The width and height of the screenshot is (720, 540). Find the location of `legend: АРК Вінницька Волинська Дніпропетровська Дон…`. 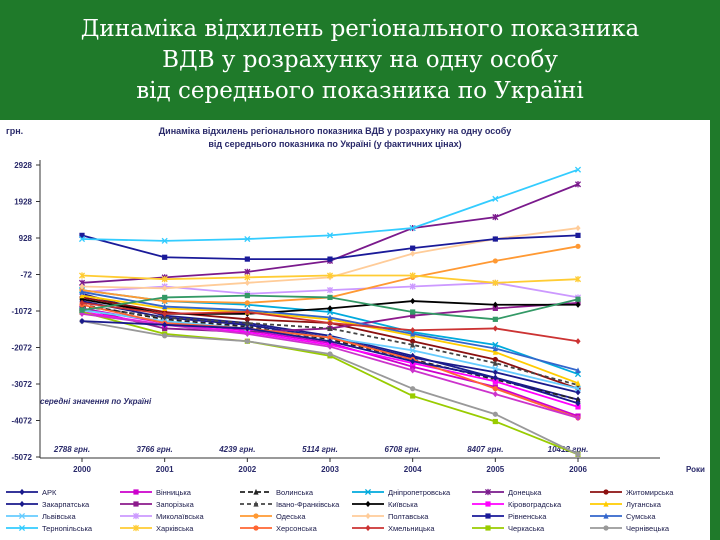

legend: АРК Вінницька Волинська Дніпропетровська Дон… is located at coordinates (340, 510).